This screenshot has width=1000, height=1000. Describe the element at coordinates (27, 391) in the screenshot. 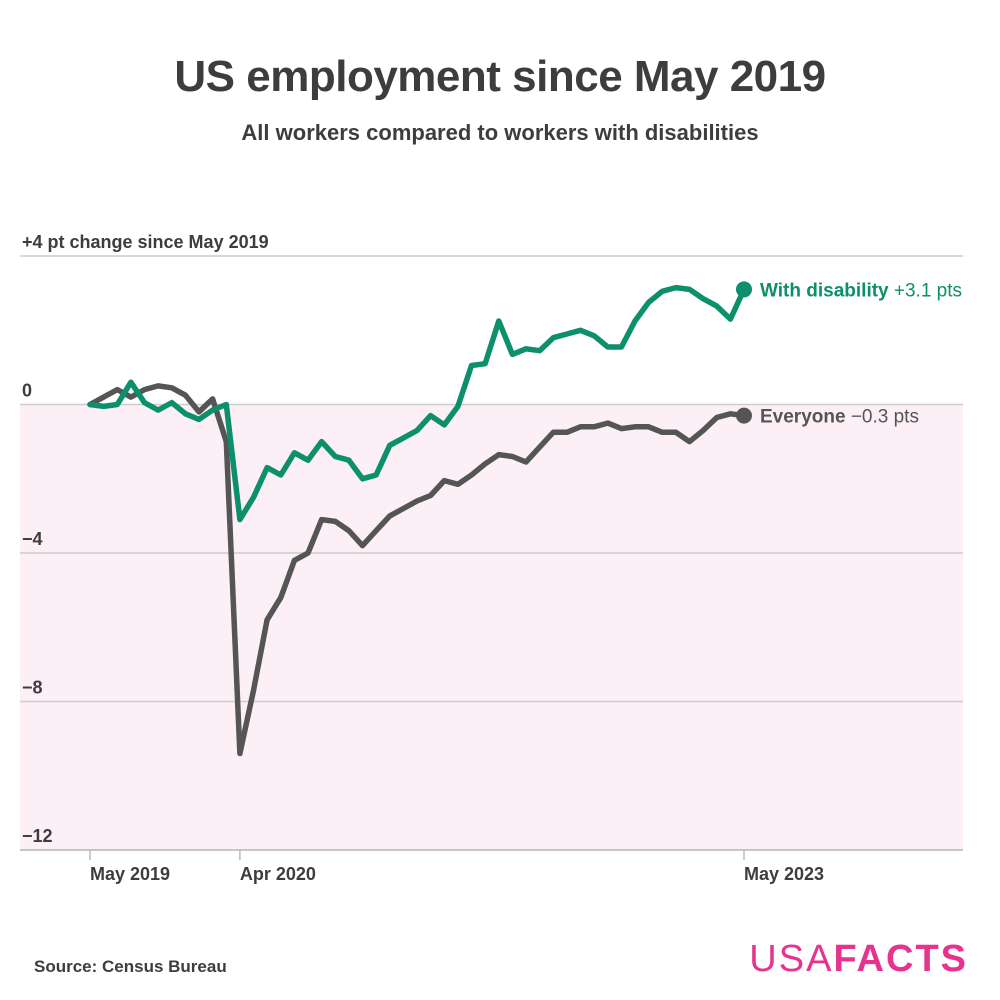

I see `y-tick-label: 0` at that location.